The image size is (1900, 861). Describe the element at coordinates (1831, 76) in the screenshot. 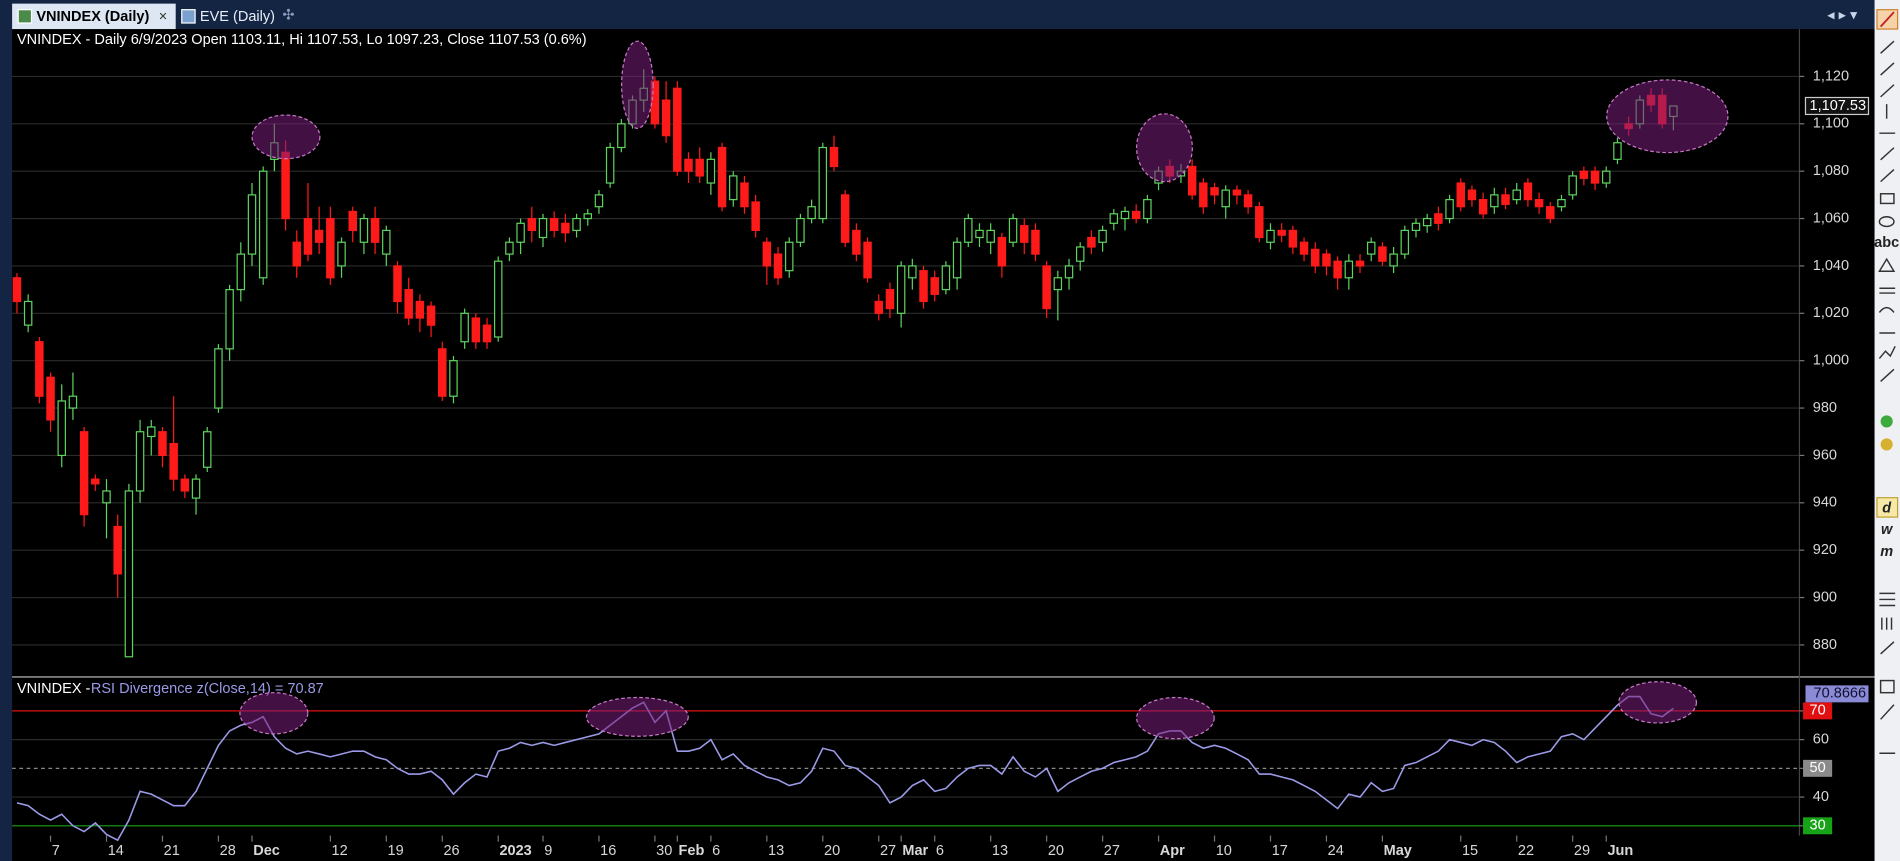

I see `y-tick-label: 1,120` at that location.